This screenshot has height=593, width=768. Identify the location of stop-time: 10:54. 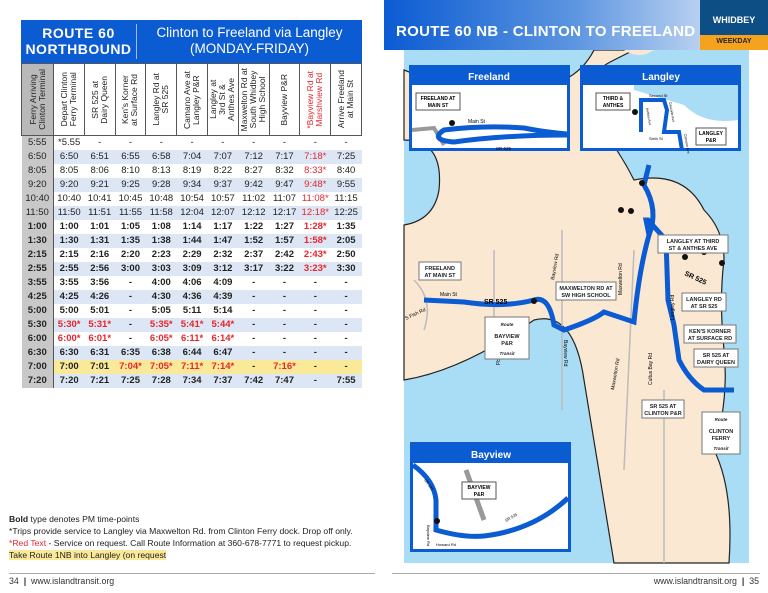
(192, 198).